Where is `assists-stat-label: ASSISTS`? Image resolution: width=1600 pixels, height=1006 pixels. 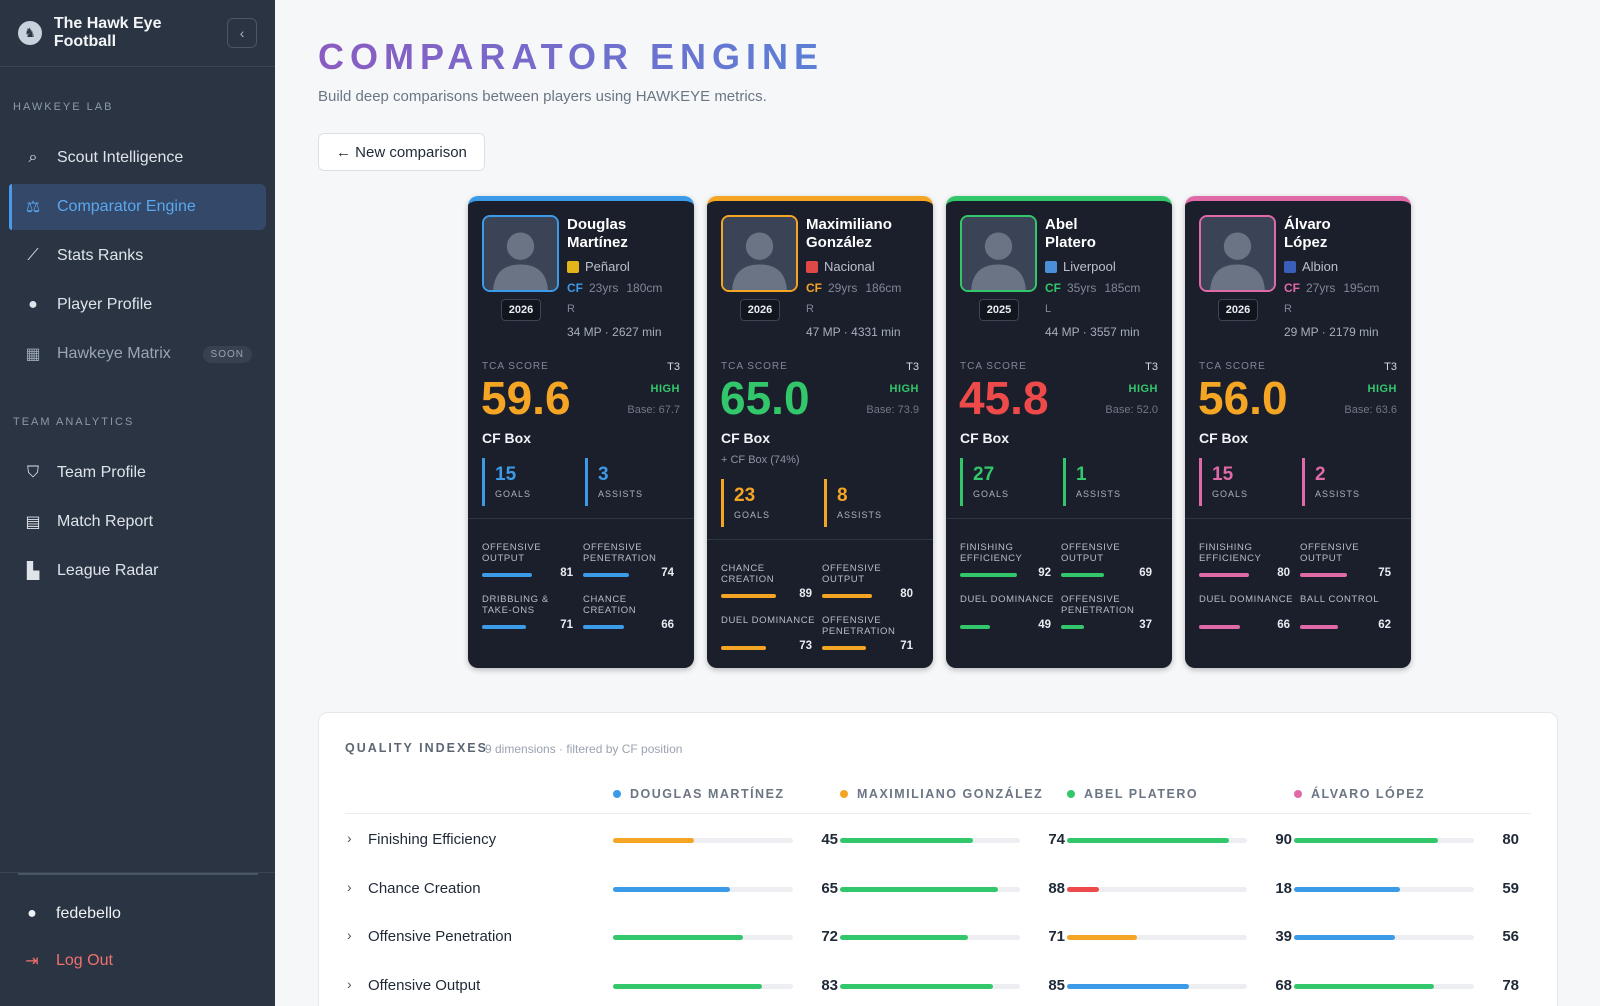
assists-stat-label: ASSISTS is located at coordinates (1099, 494).